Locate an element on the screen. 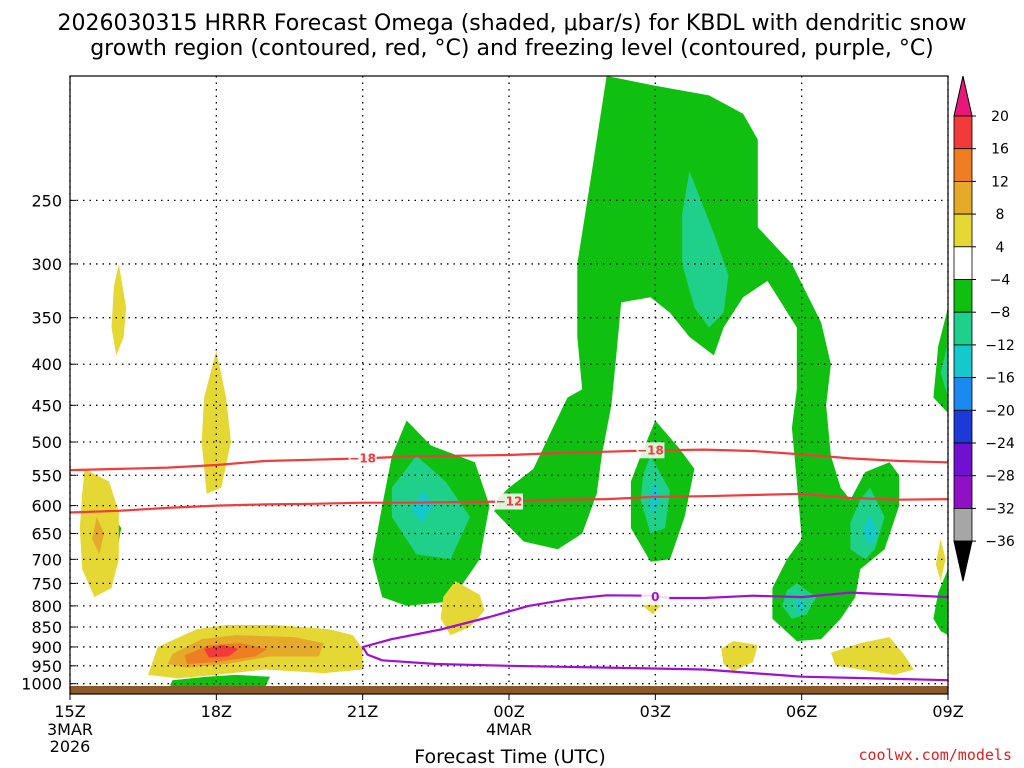  colorbar-label-12: −32 is located at coordinates (1000, 509).